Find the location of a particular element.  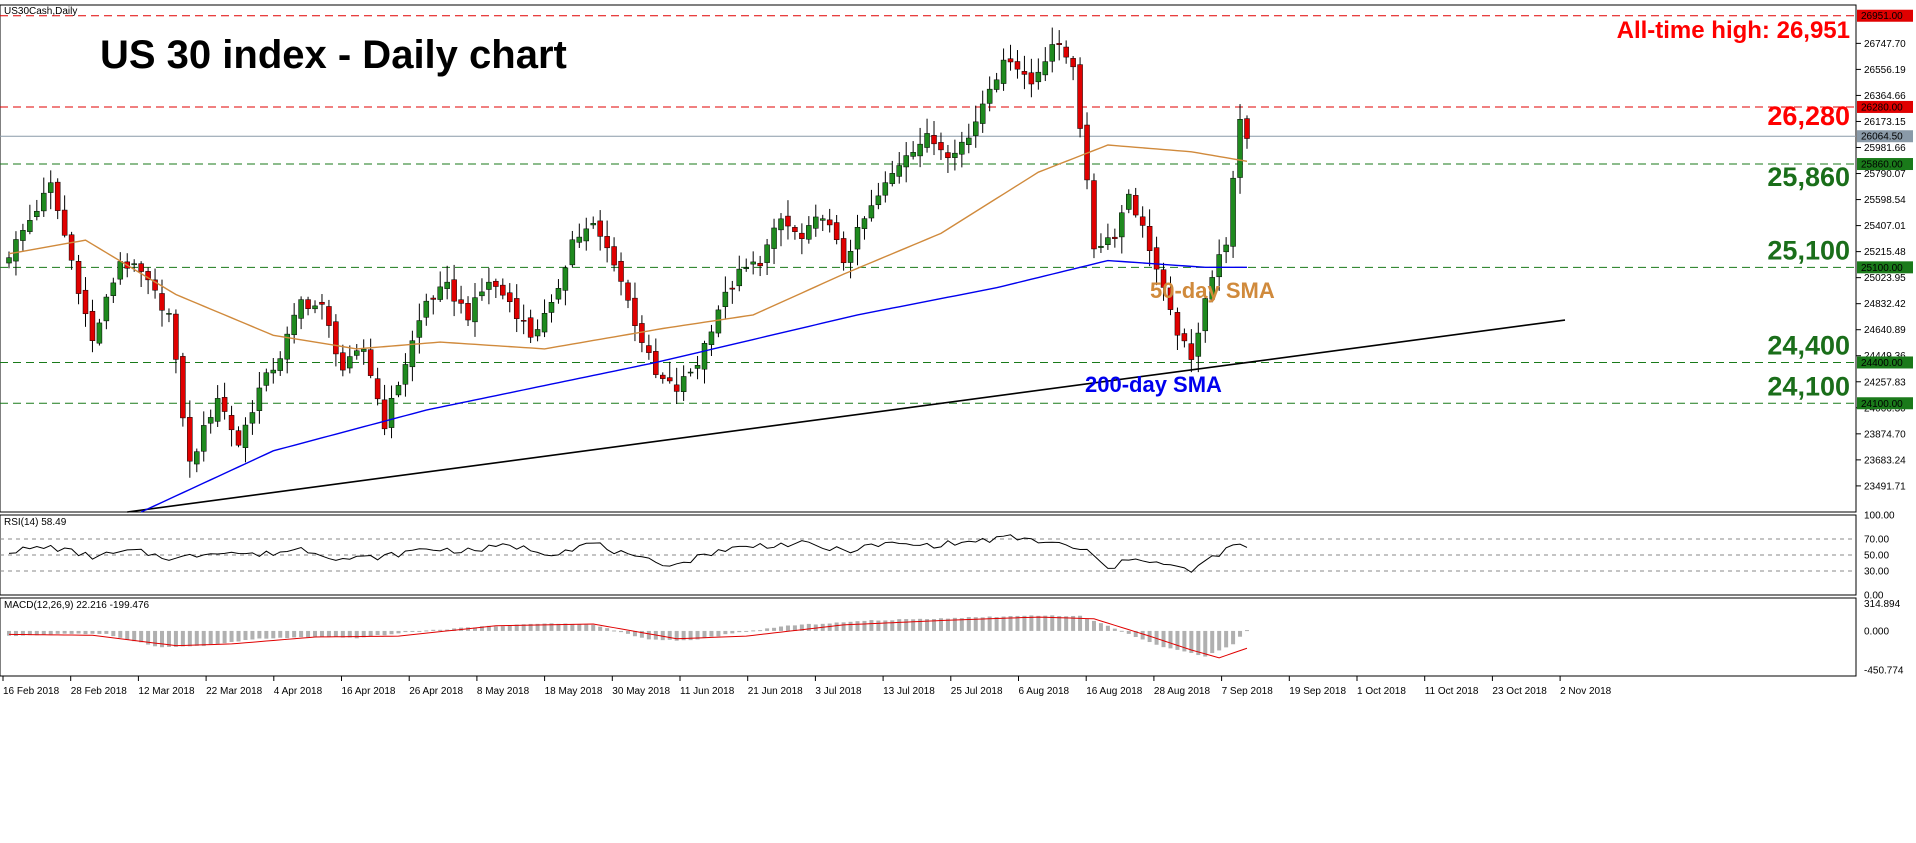

macd-tick-2: -450.774 is located at coordinates (1884, 671).